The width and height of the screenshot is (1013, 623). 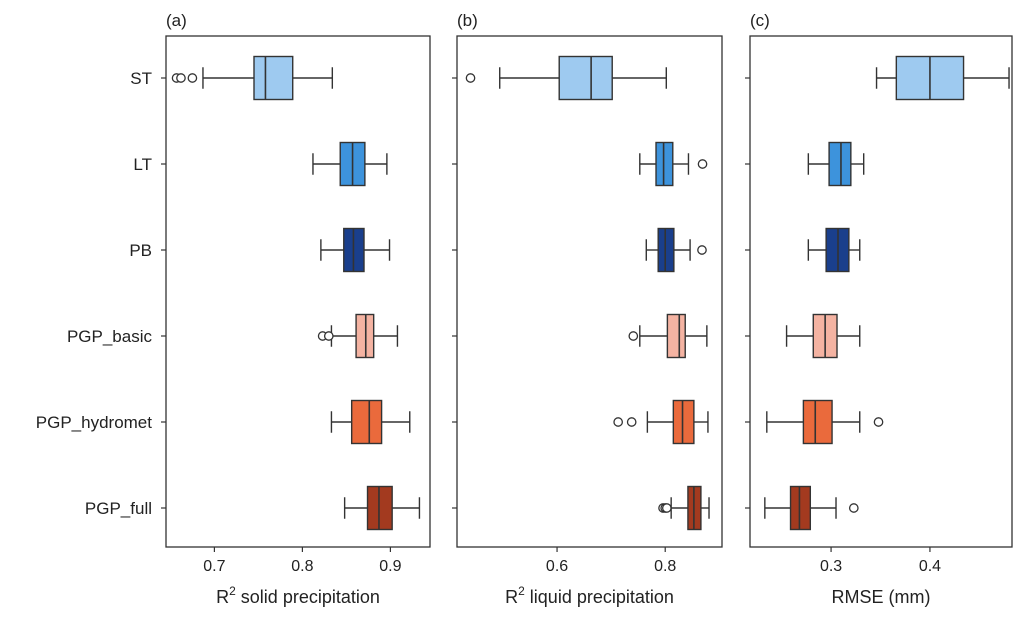 I want to click on y-tick-label: PGP_hydromet, so click(x=94, y=422).